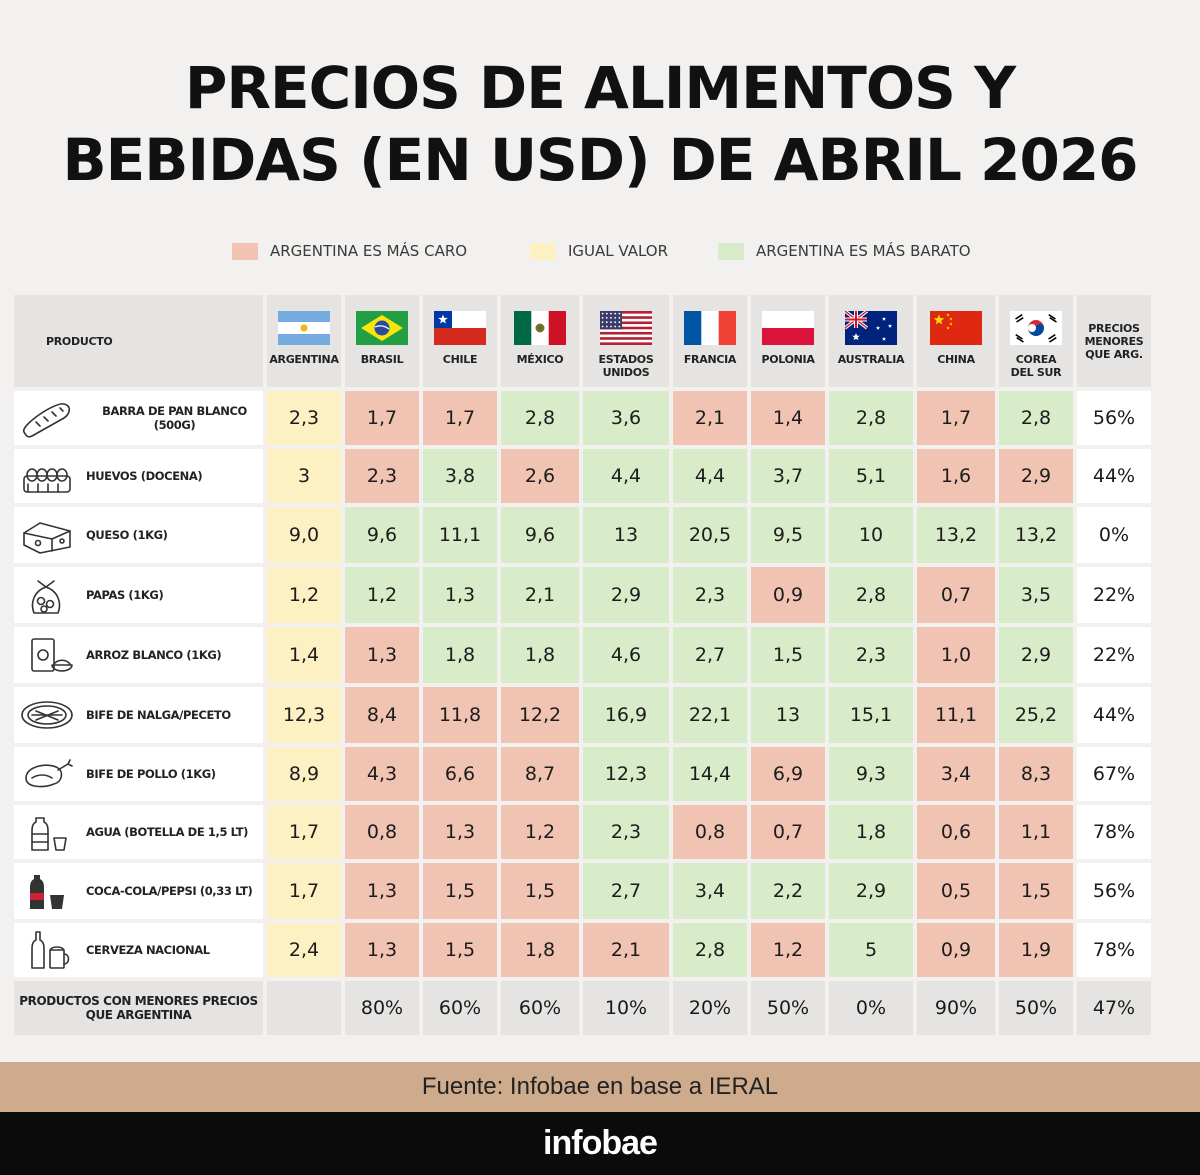 Image resolution: width=1200 pixels, height=1175 pixels. I want to click on product-cell: BARRA DE PAN BLANCO (500G), so click(138, 418).